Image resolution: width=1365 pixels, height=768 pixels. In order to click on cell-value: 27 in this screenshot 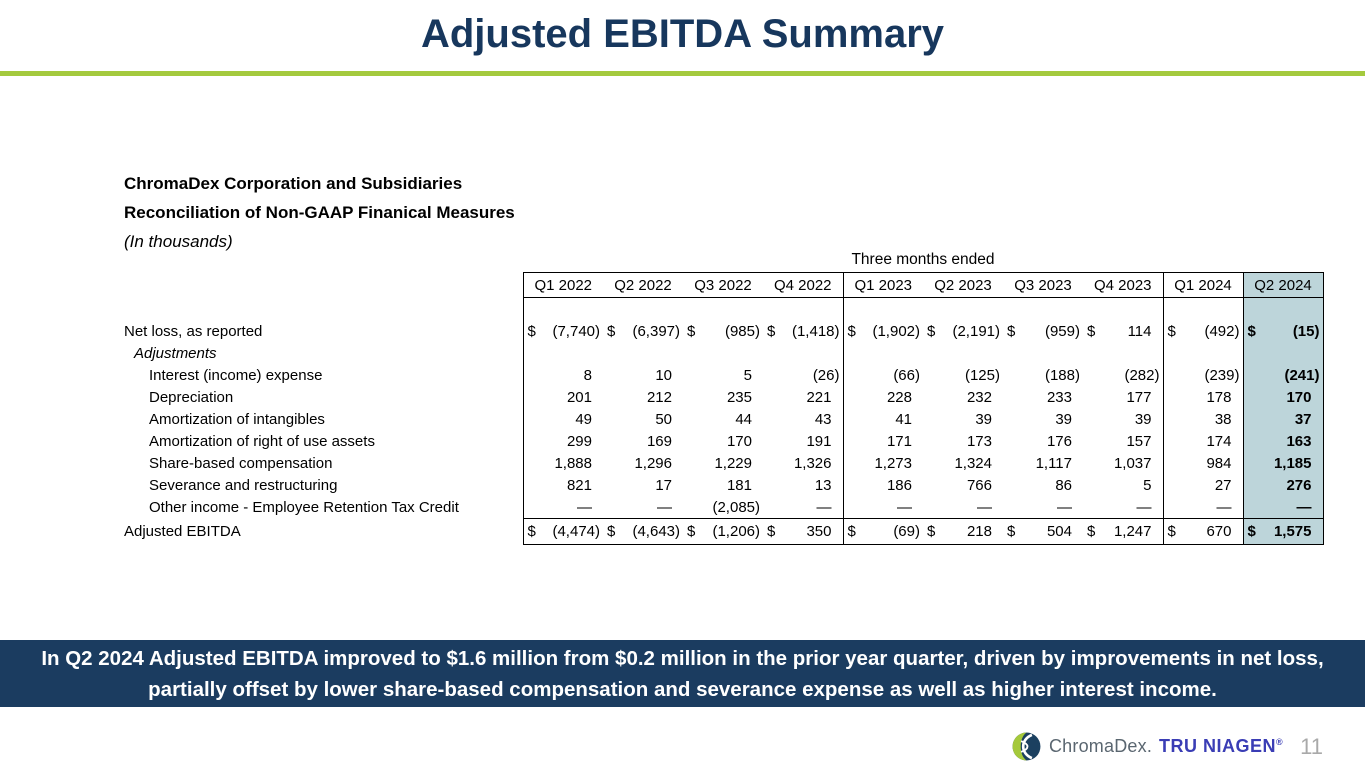, I will do `click(1223, 485)`.